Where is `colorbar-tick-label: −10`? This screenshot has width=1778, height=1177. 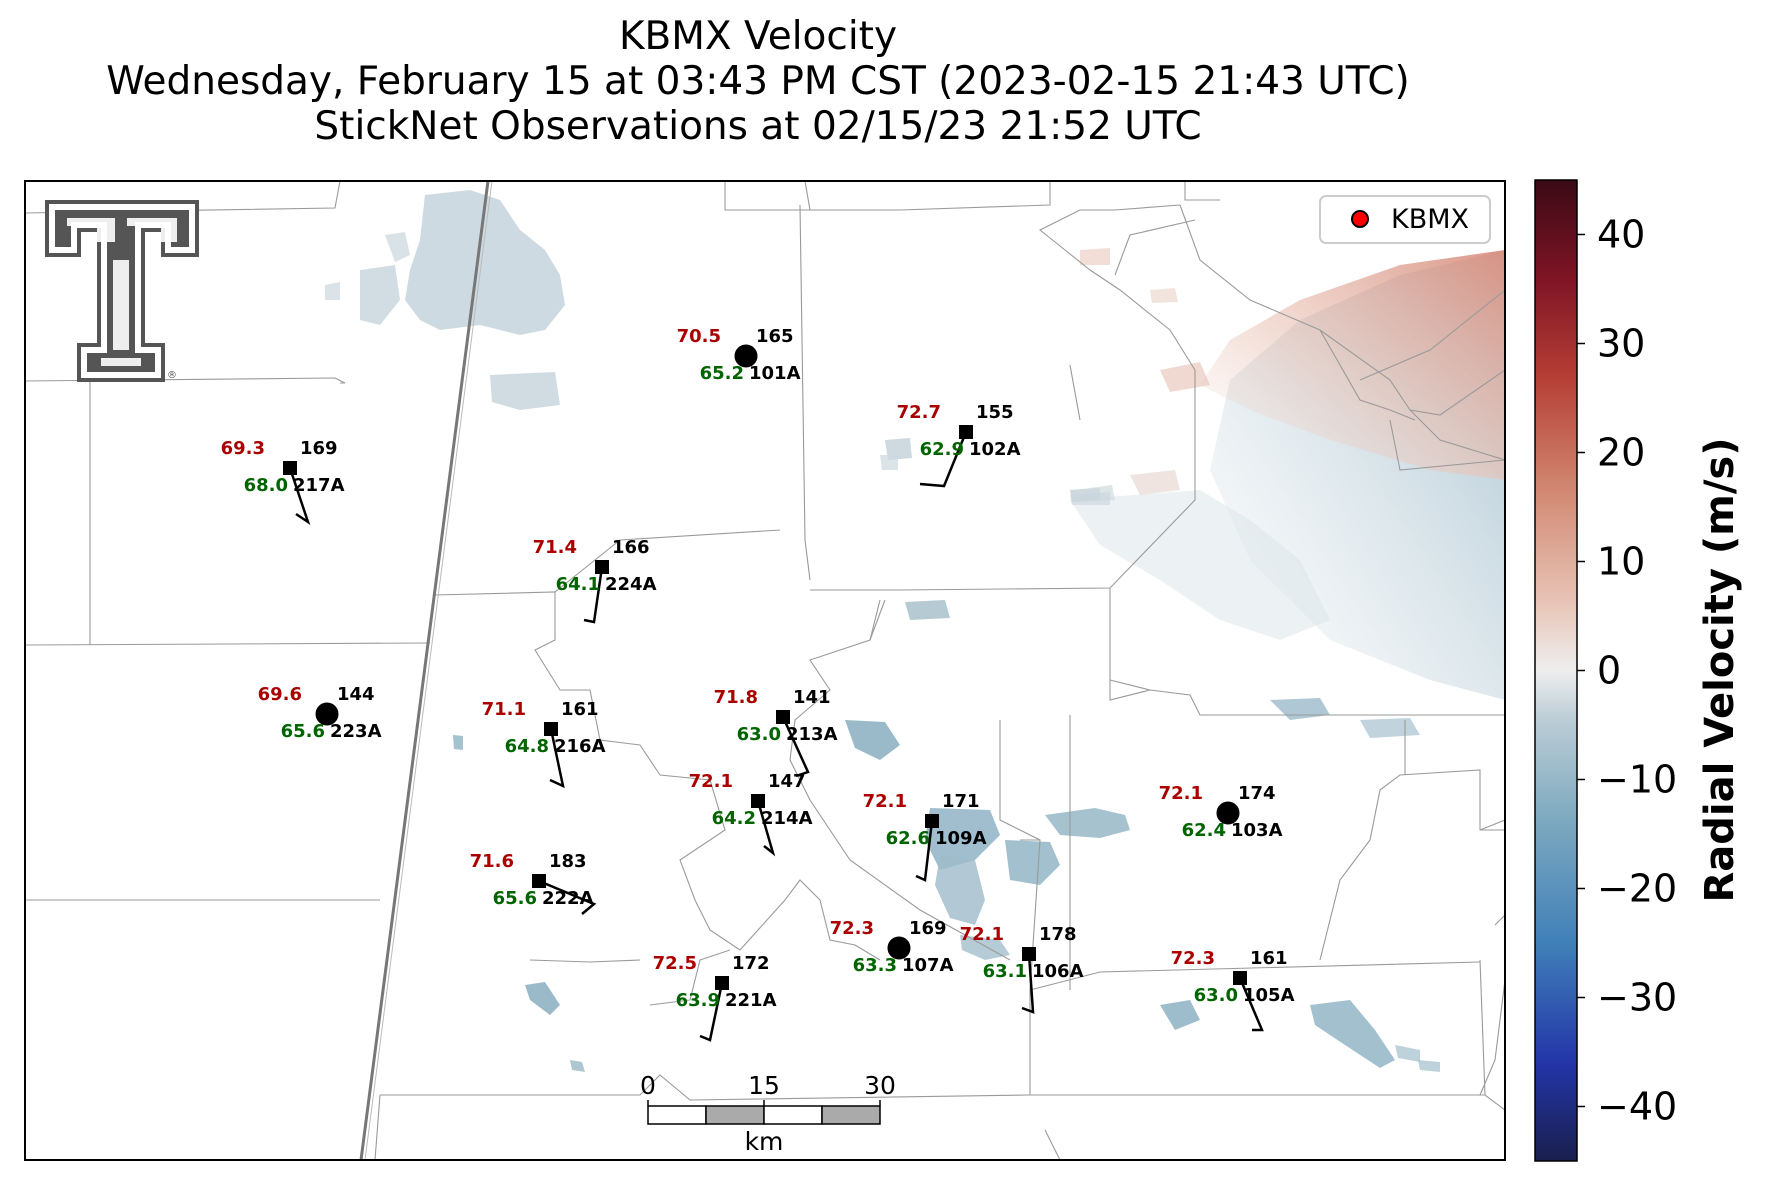
colorbar-tick-label: −10 is located at coordinates (1637, 780).